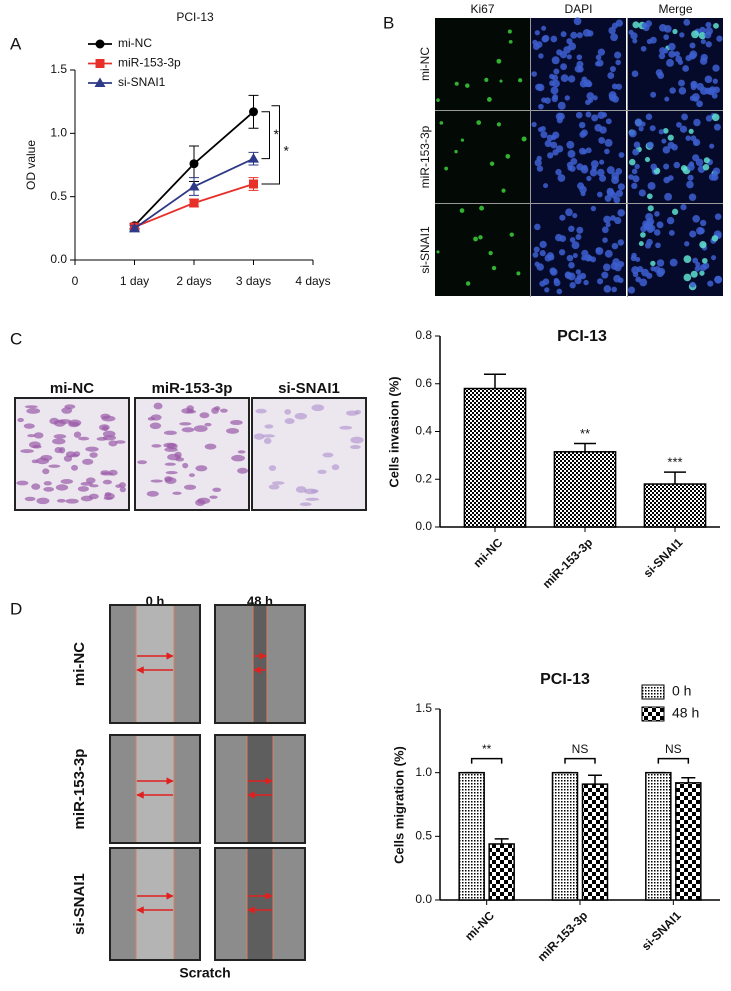  Describe the element at coordinates (482, 157) in the screenshot. I see `micrograph` at that location.